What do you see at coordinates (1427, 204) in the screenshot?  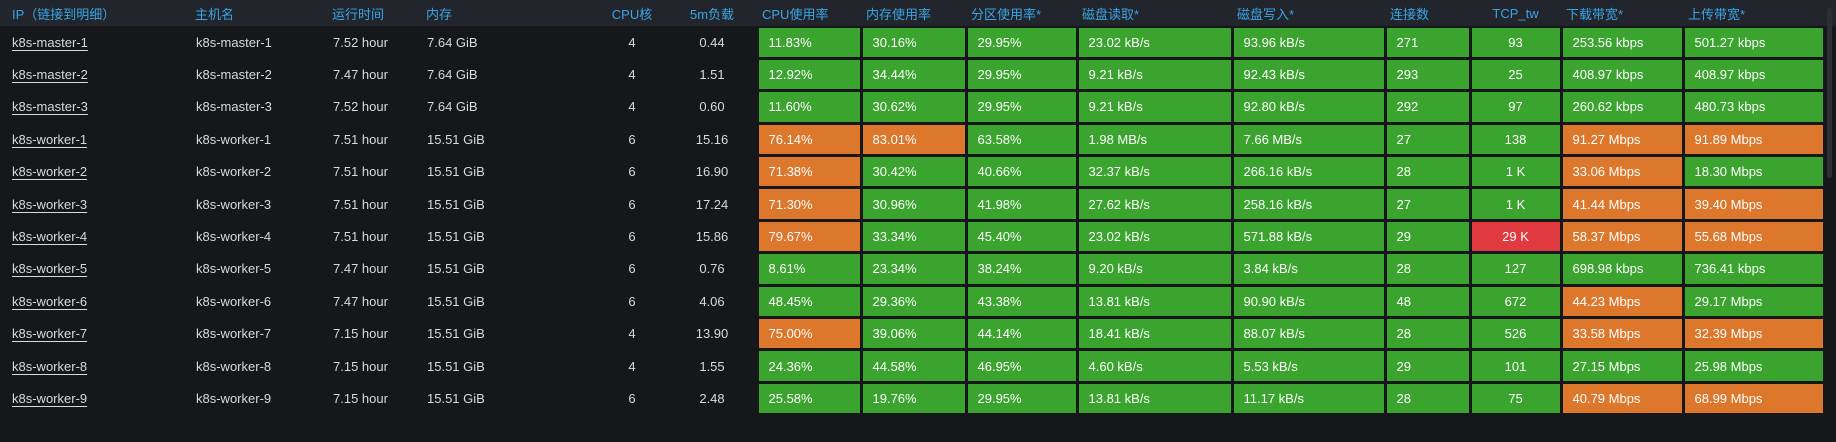 I see `connections-value-cell: 27` at bounding box center [1427, 204].